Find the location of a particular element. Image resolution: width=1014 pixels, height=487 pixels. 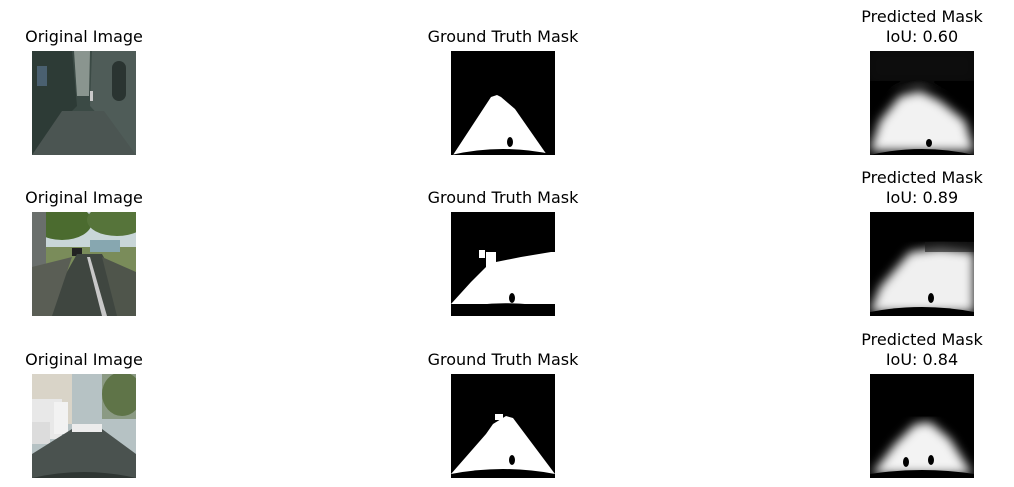

iou-label: IoU: 0.89 is located at coordinates (913, 198).